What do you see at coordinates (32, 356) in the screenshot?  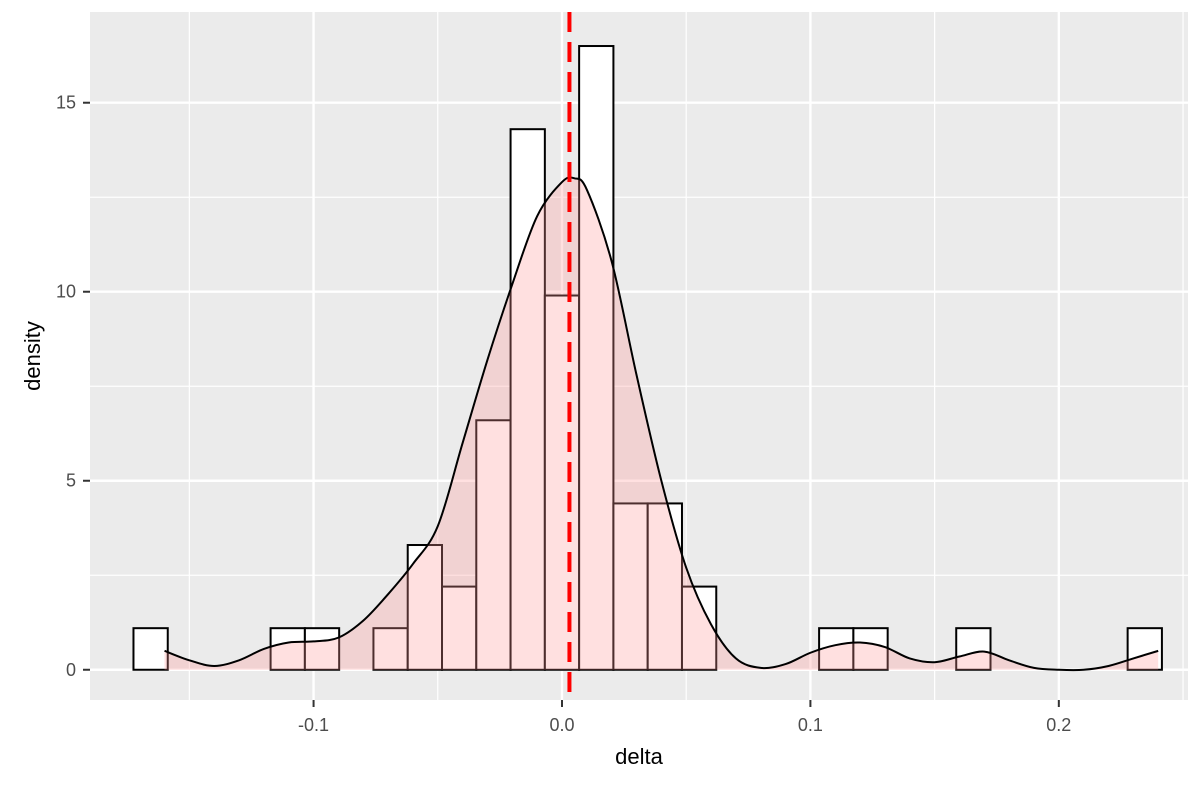 I see `y-axis-title: density` at bounding box center [32, 356].